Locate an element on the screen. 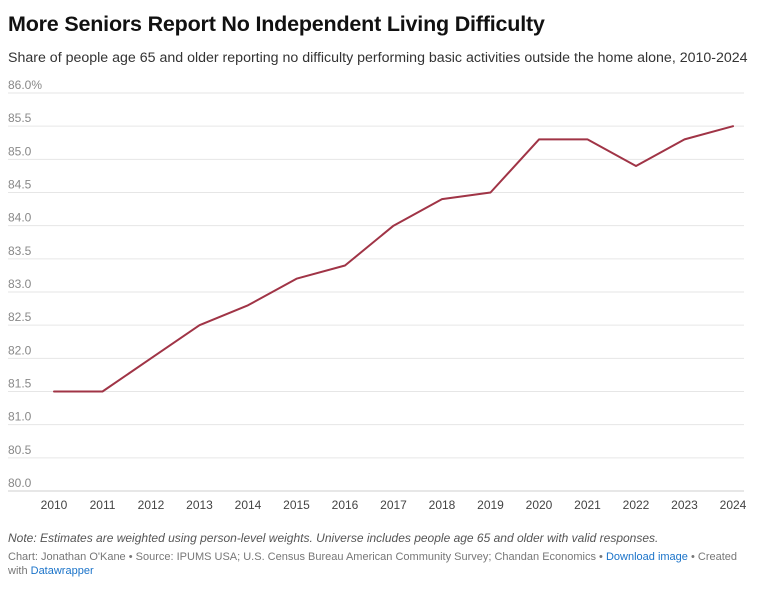 The height and width of the screenshot is (590, 764). y-tick-label: 85.5 is located at coordinates (20, 118).